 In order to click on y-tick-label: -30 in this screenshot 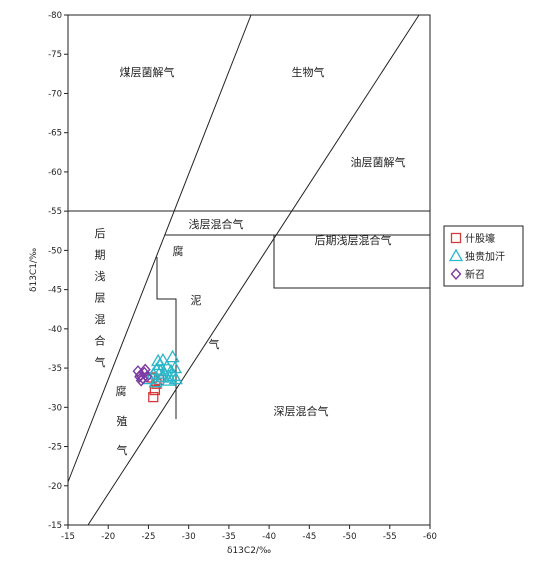, I will do `click(55, 408)`.